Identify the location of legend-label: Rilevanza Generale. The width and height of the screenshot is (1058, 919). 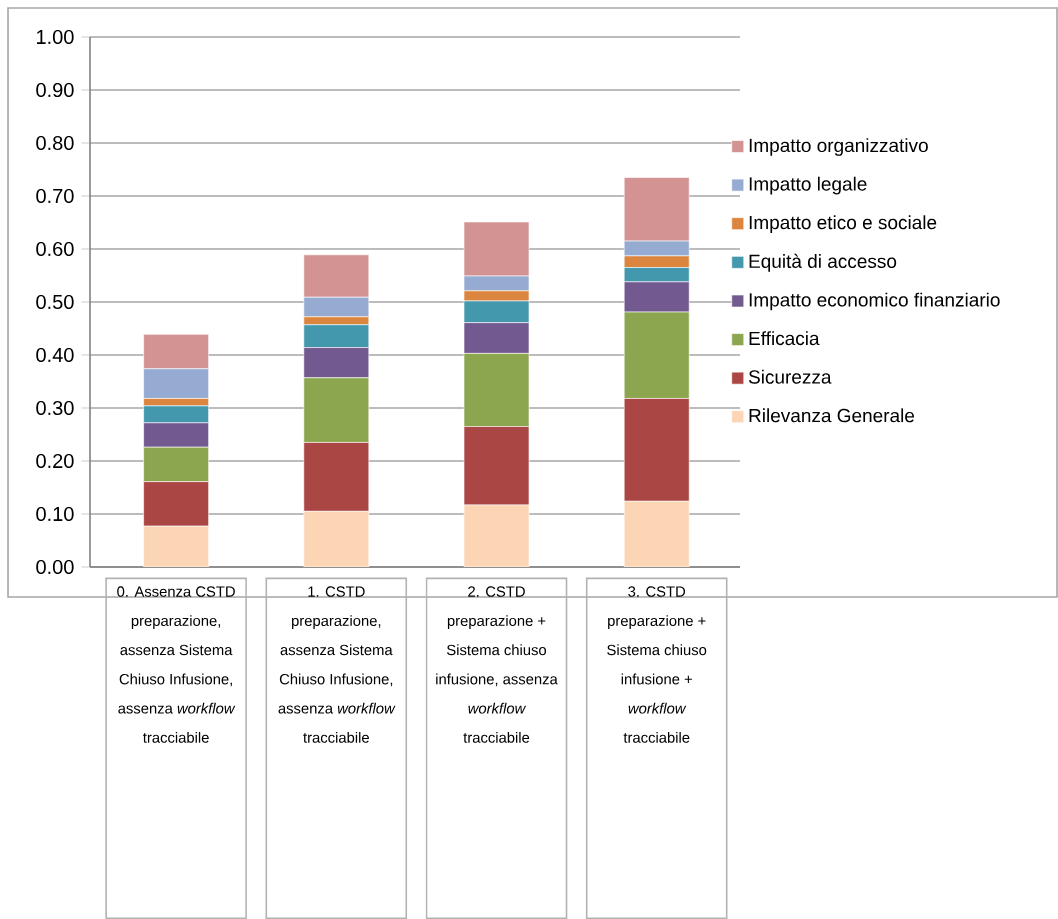
(832, 415).